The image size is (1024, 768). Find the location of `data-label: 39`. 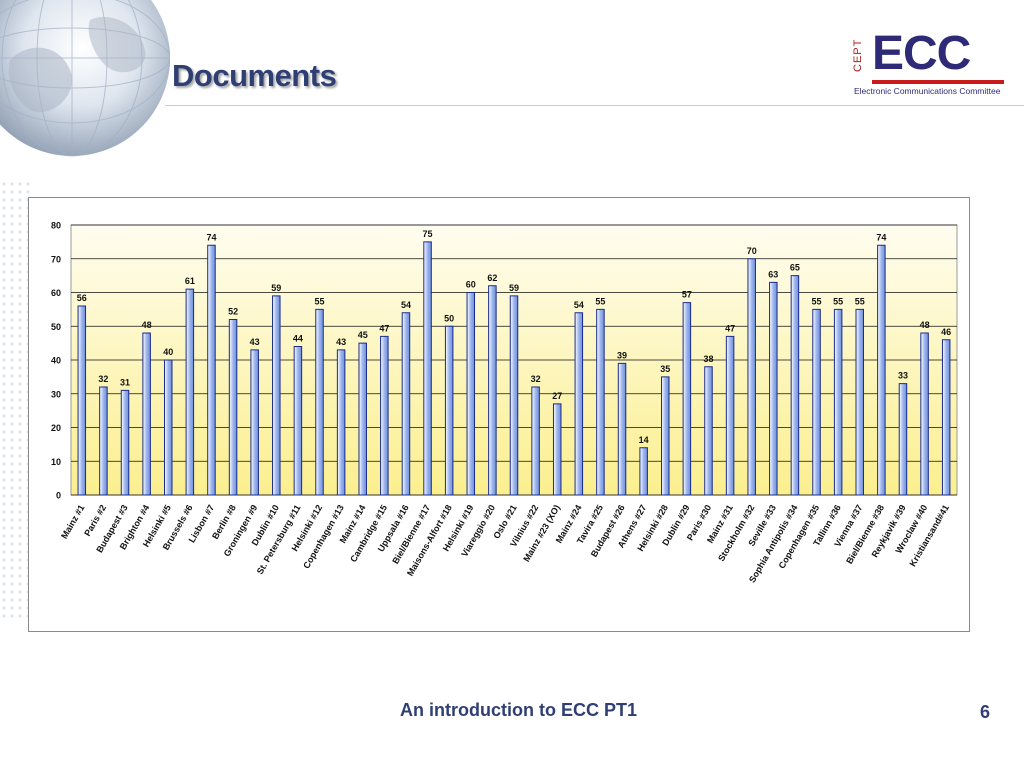

data-label: 39 is located at coordinates (622, 355).